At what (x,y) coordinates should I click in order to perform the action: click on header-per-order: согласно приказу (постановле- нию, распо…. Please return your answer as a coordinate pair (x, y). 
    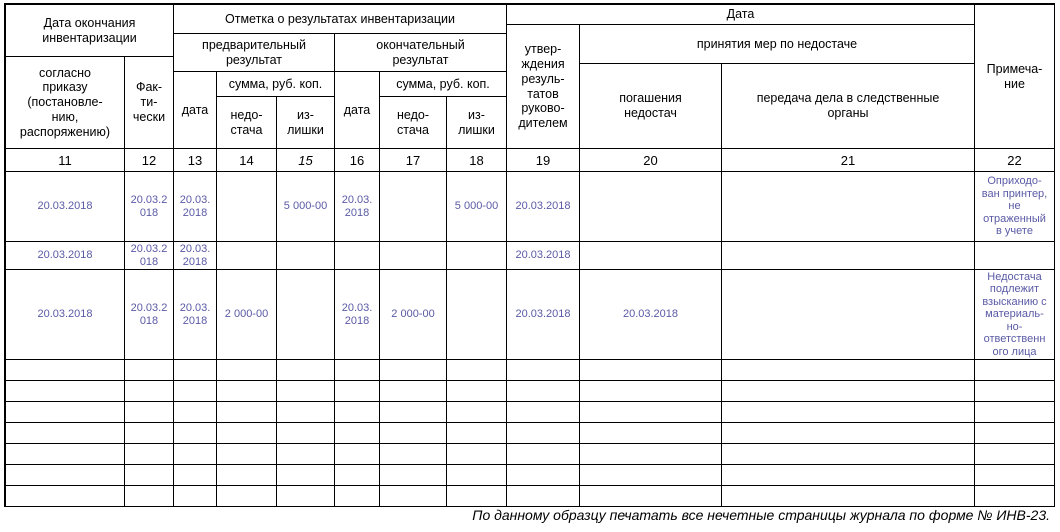
    Looking at the image, I should click on (65, 103).